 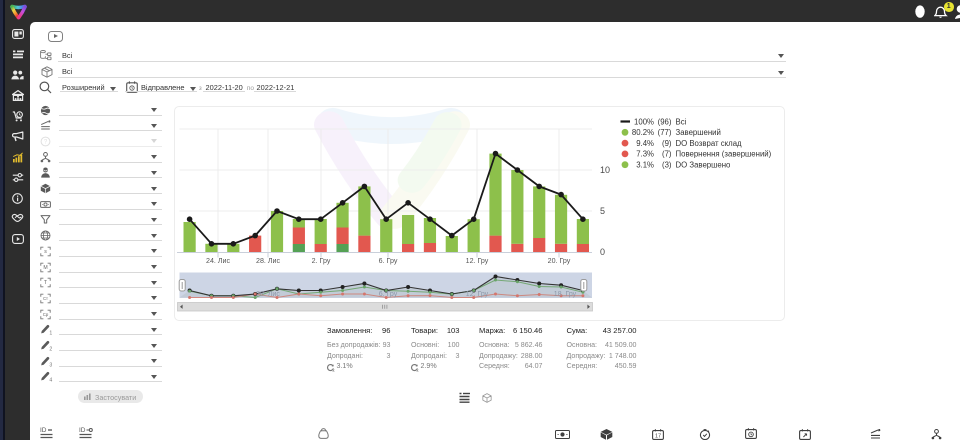 What do you see at coordinates (645, 154) in the screenshot?
I see `svg-text: 7.3%` at bounding box center [645, 154].